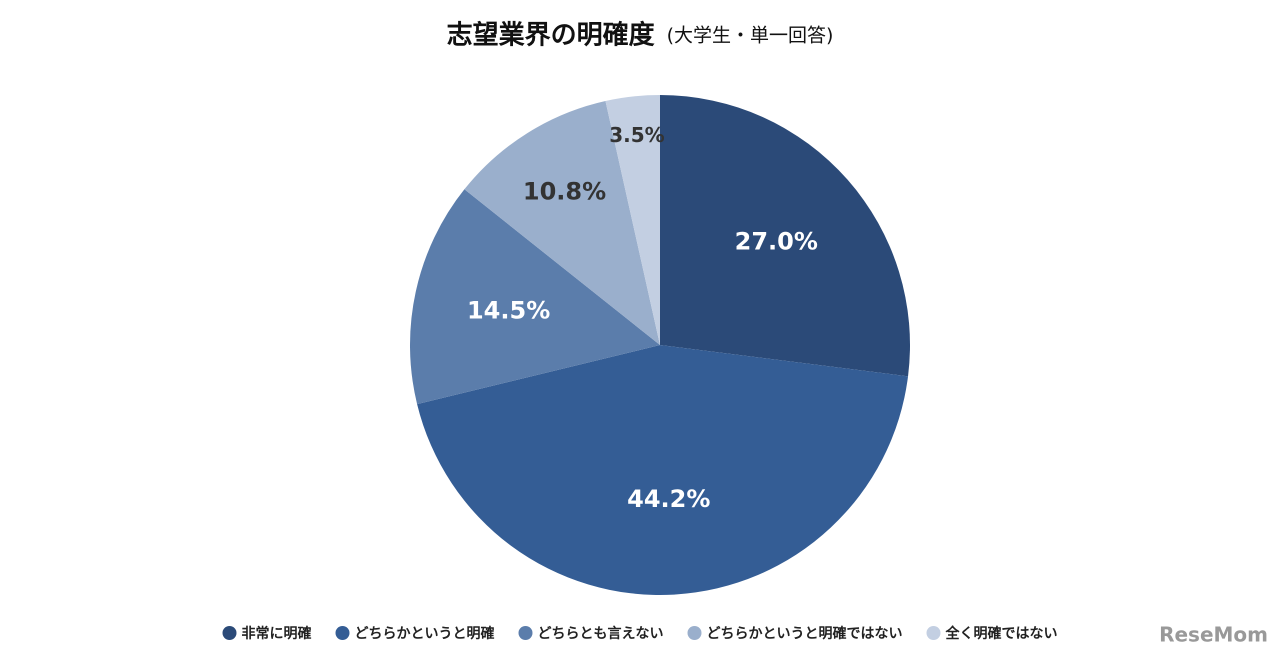  Describe the element at coordinates (750, 36) in the screenshot. I see `chart-subtitle: (大学生・単一回答)` at that location.